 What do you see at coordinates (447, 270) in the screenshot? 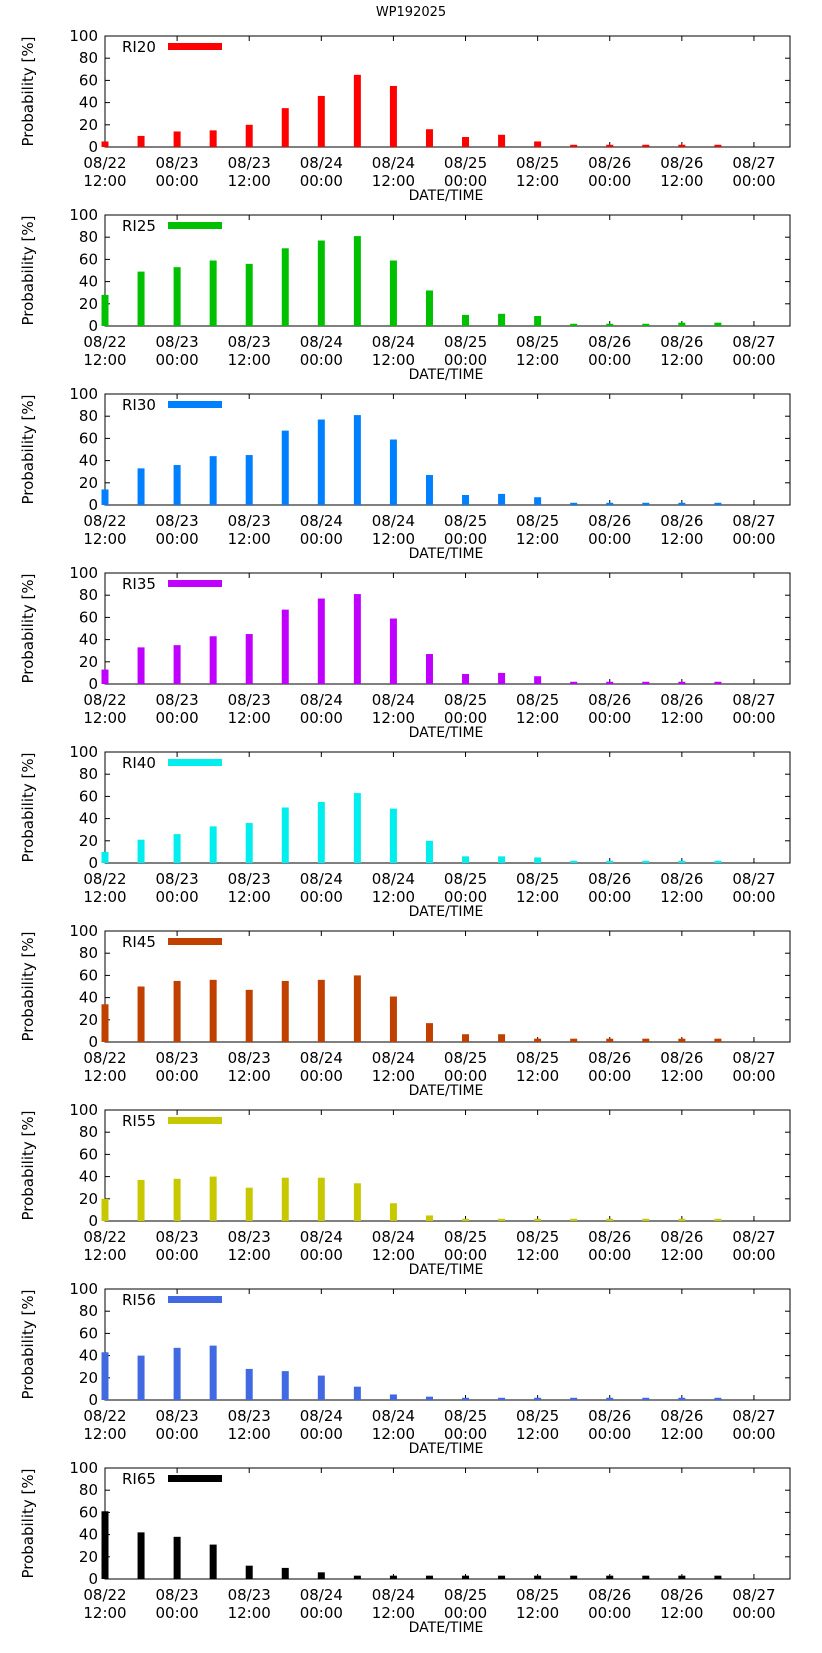
I see `plot-frame` at bounding box center [447, 270].